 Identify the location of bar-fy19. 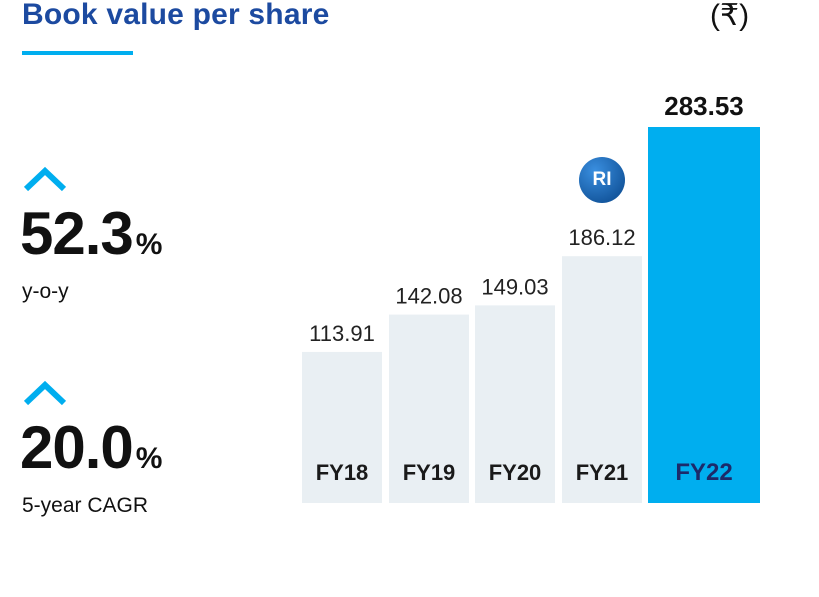
(429, 408).